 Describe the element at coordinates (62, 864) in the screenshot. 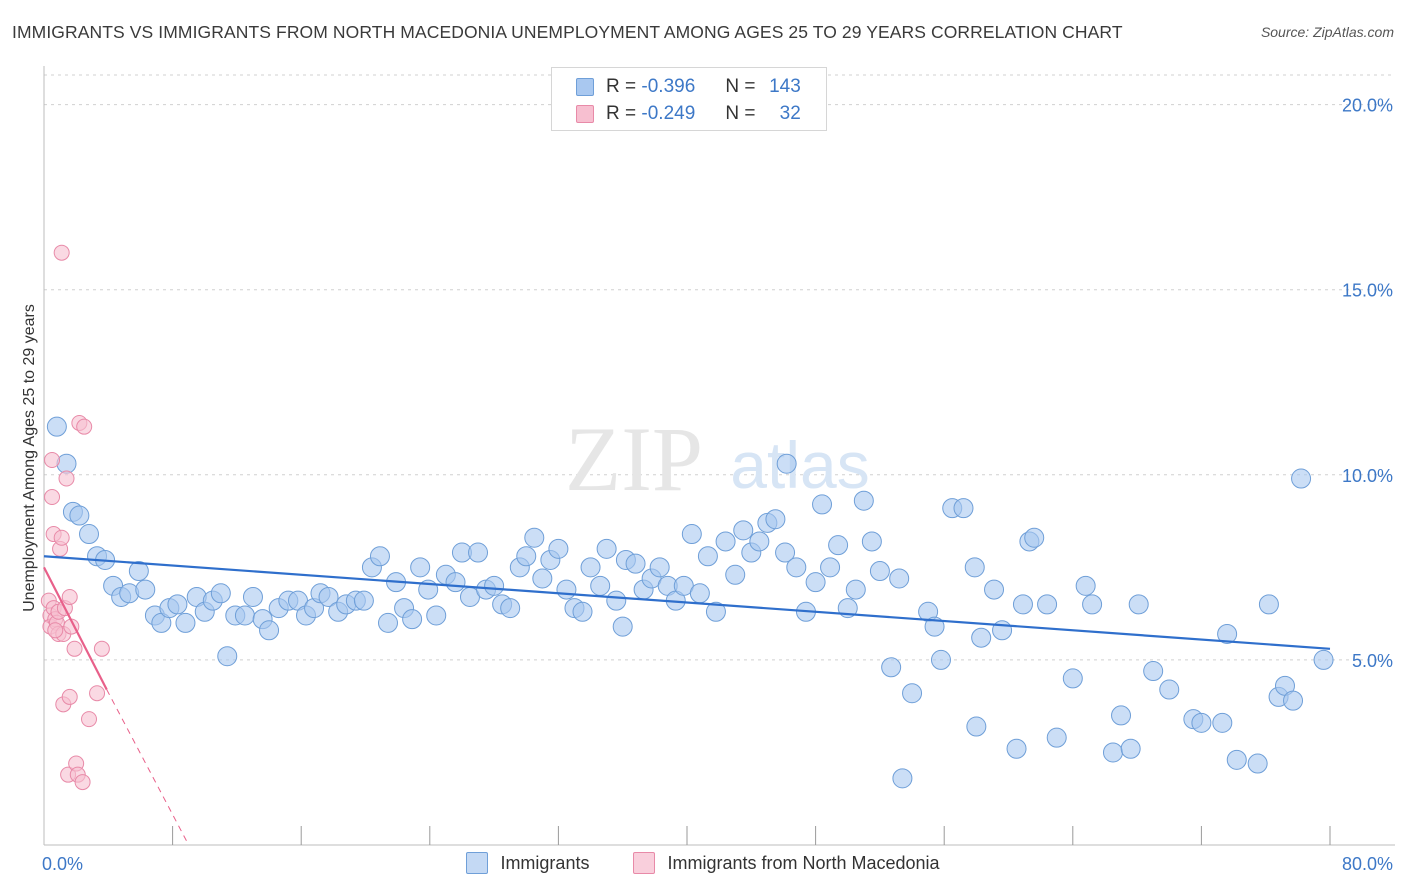

I see `x-tick-label: 0.0%` at that location.